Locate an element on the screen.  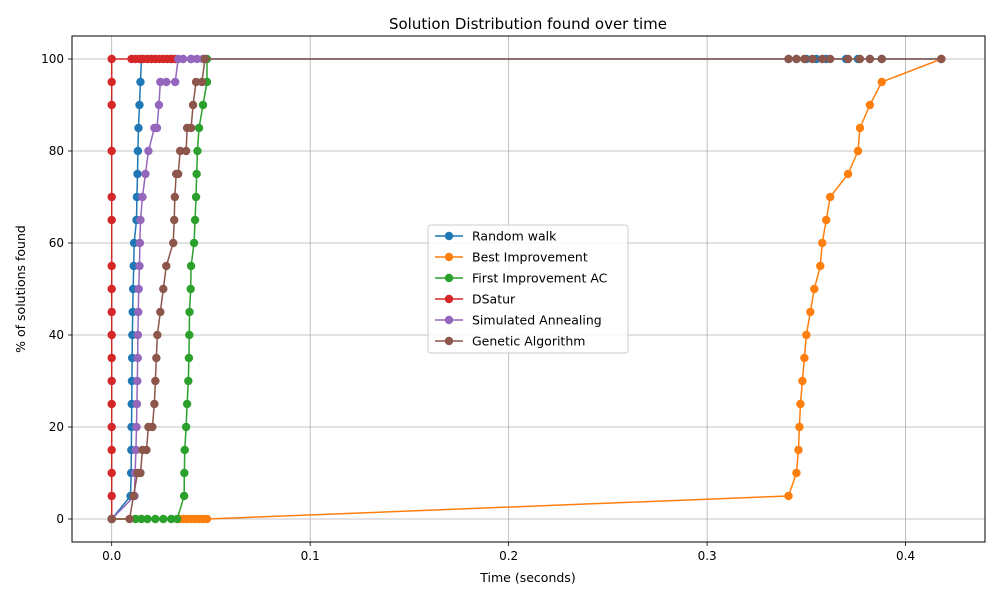
legend-label: DSatur is located at coordinates (494, 299).